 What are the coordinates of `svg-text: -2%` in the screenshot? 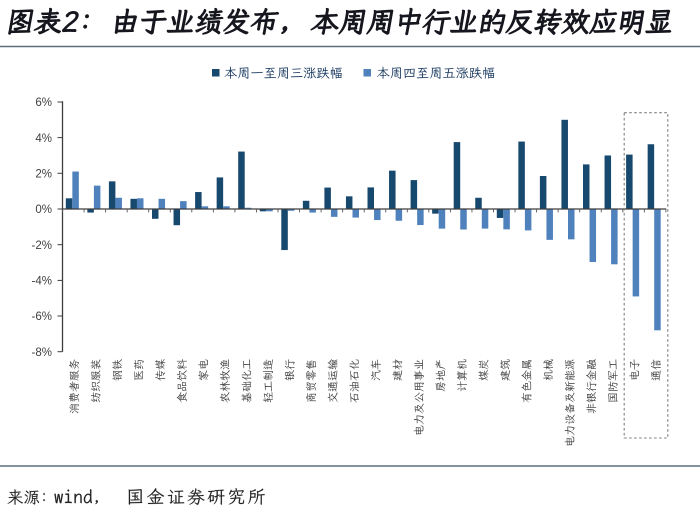 It's located at (42, 246).